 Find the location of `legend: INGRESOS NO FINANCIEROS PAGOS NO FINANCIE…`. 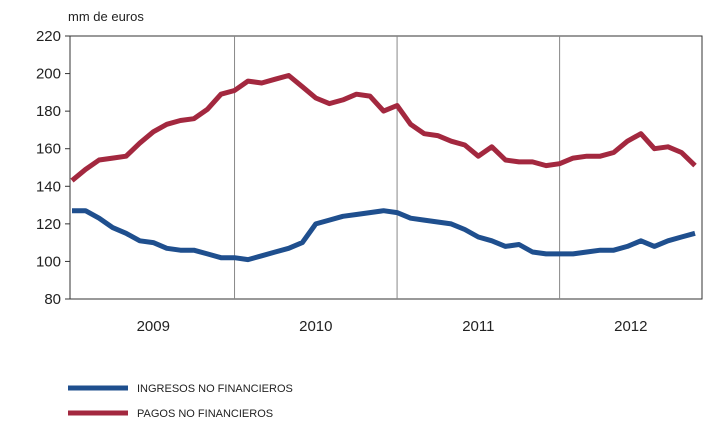

legend: INGRESOS NO FINANCIEROS PAGOS NO FINANCIE… is located at coordinates (180, 401).